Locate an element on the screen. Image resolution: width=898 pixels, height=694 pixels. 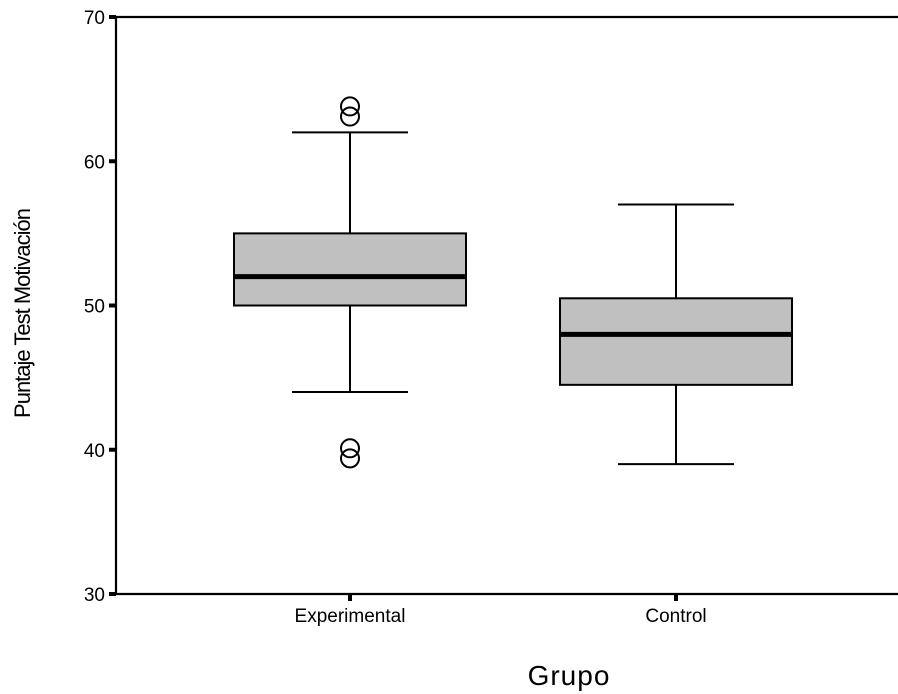
y-tick-label: 40 is located at coordinates (94, 451).